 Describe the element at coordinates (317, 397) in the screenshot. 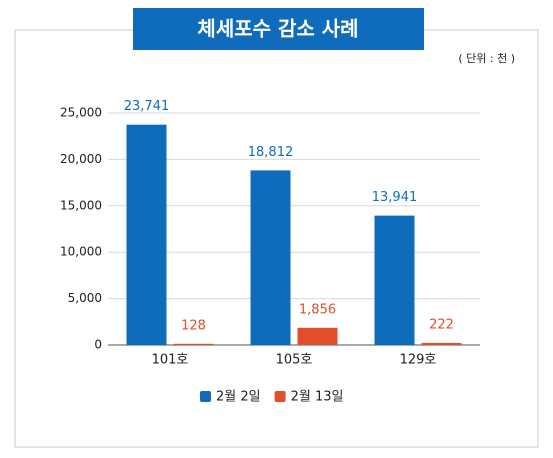

I see `legend-label: 2월 13일` at that location.